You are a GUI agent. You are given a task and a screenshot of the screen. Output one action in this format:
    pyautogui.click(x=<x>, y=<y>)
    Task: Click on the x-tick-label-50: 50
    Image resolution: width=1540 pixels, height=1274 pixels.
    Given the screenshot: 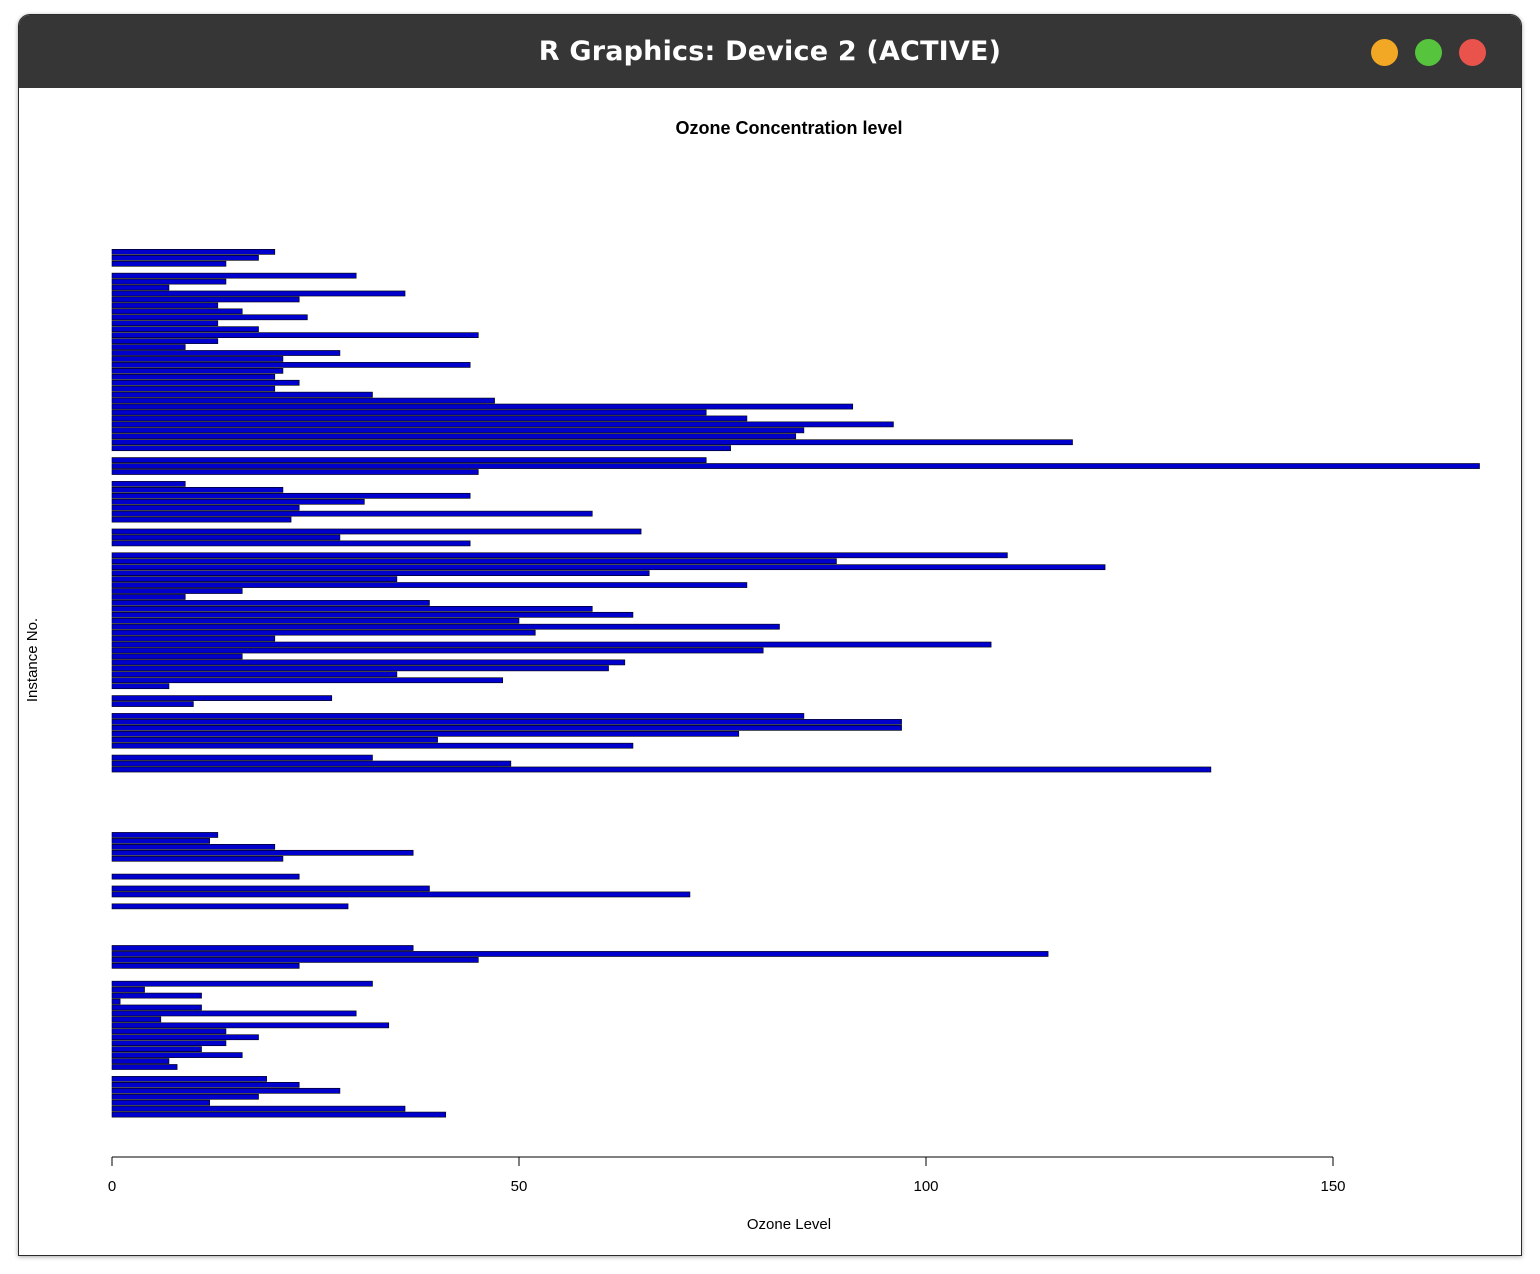 What is the action you would take?
    pyautogui.click(x=519, y=1186)
    